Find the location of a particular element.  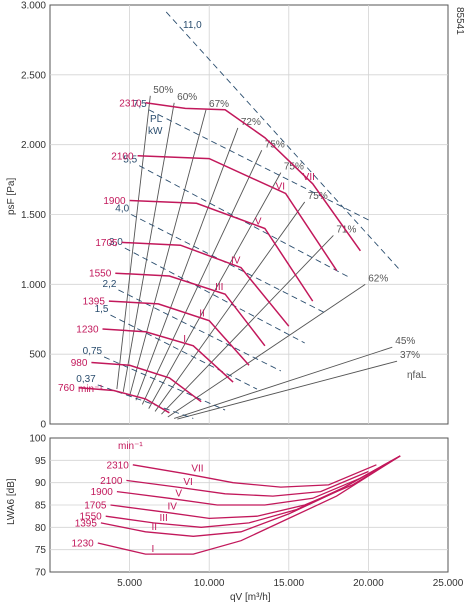

speed-label: 760 is located at coordinates (66, 388).